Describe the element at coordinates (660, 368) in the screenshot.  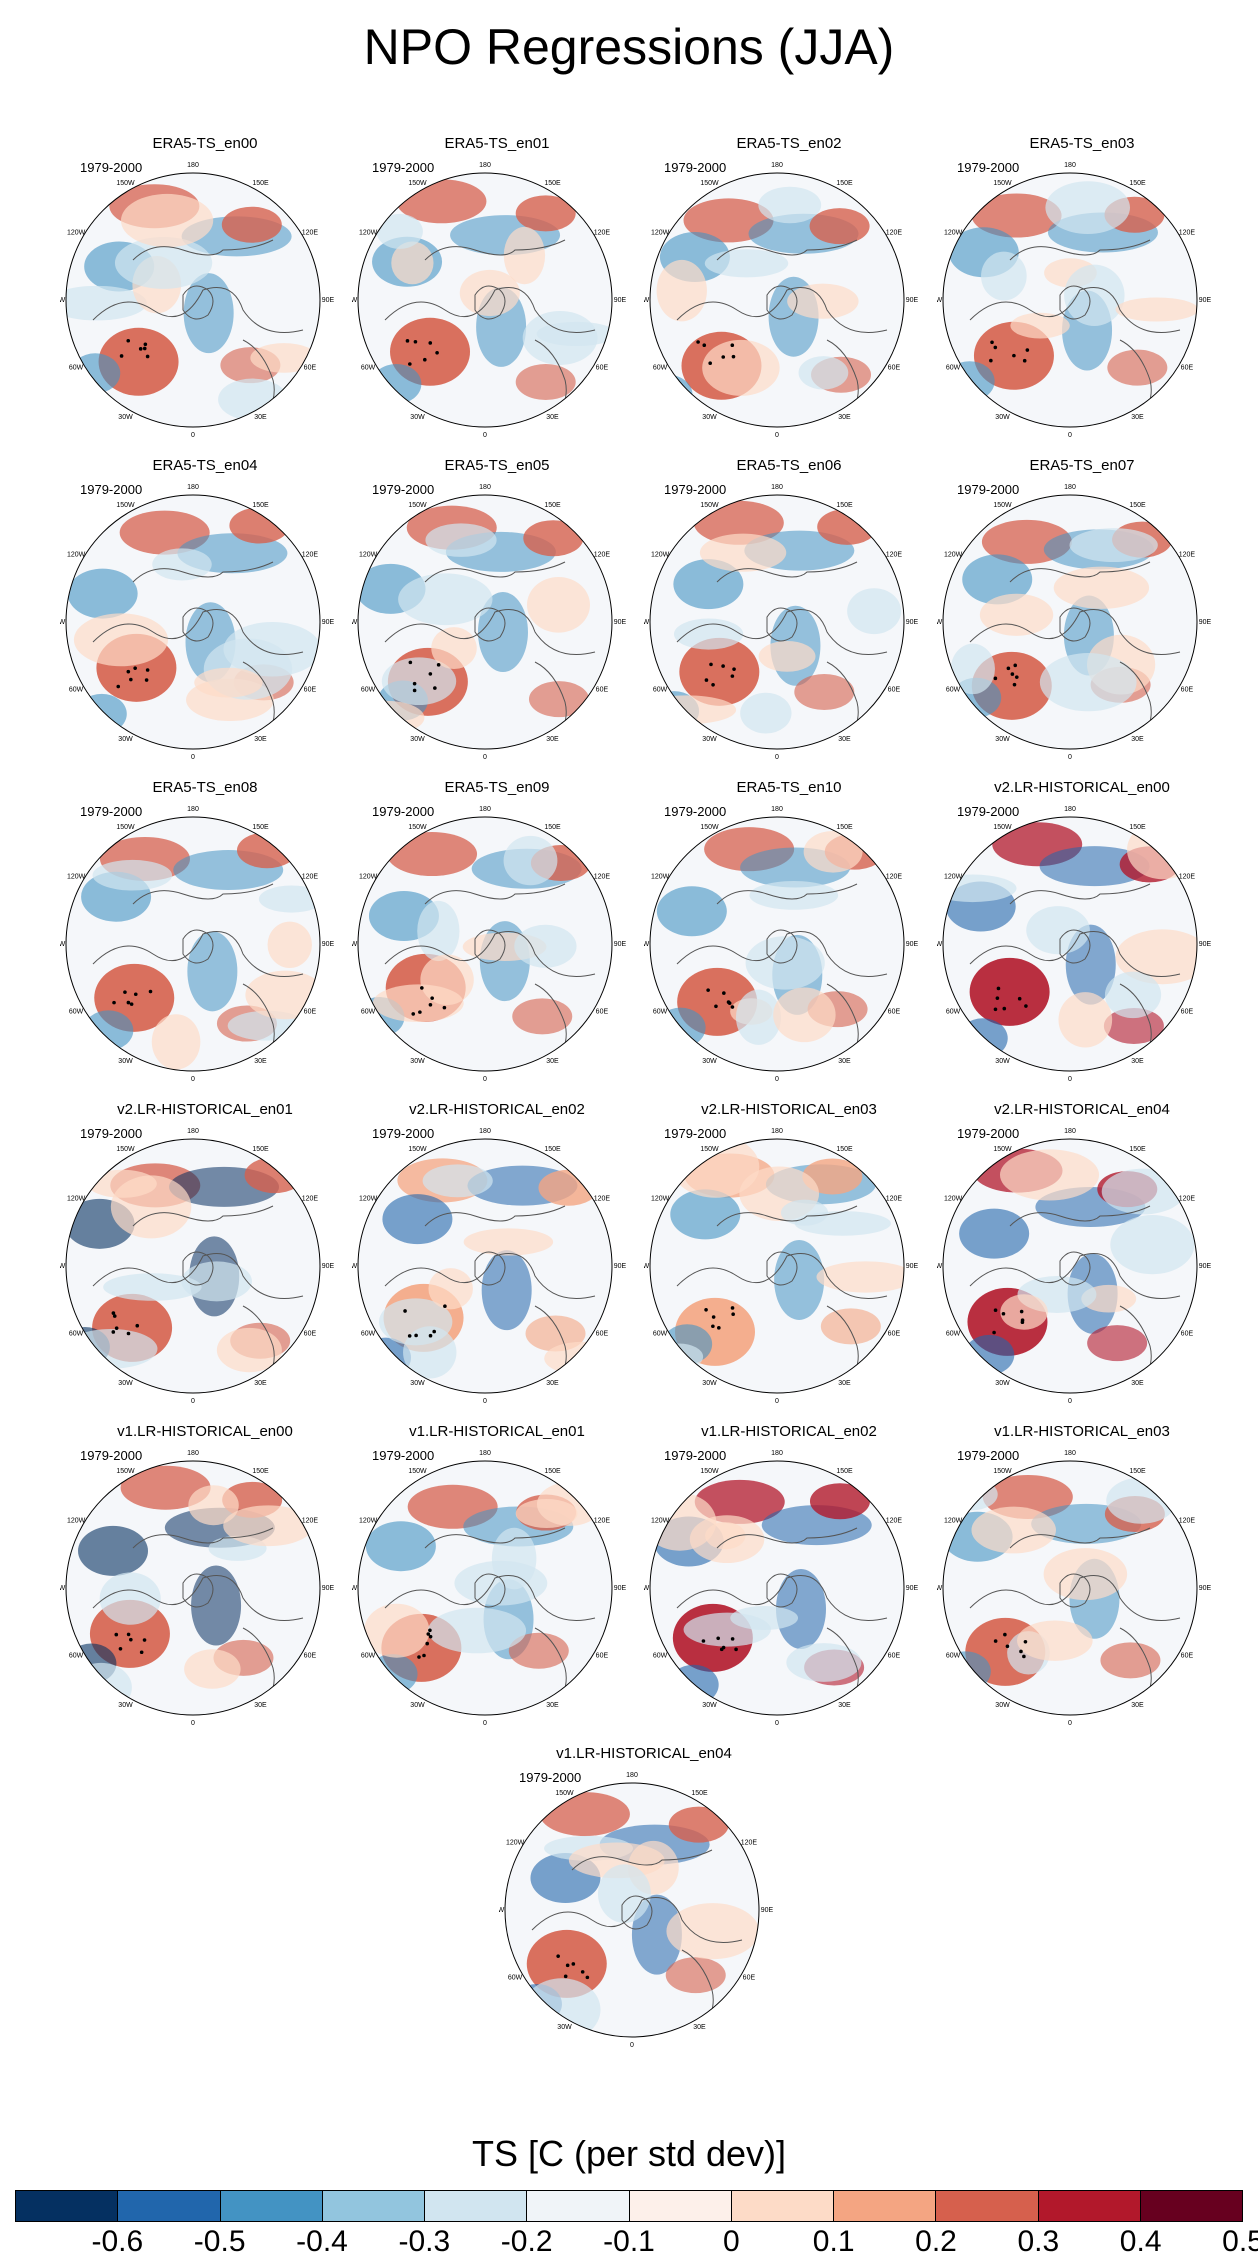
I see `longitude-label: 60W` at that location.